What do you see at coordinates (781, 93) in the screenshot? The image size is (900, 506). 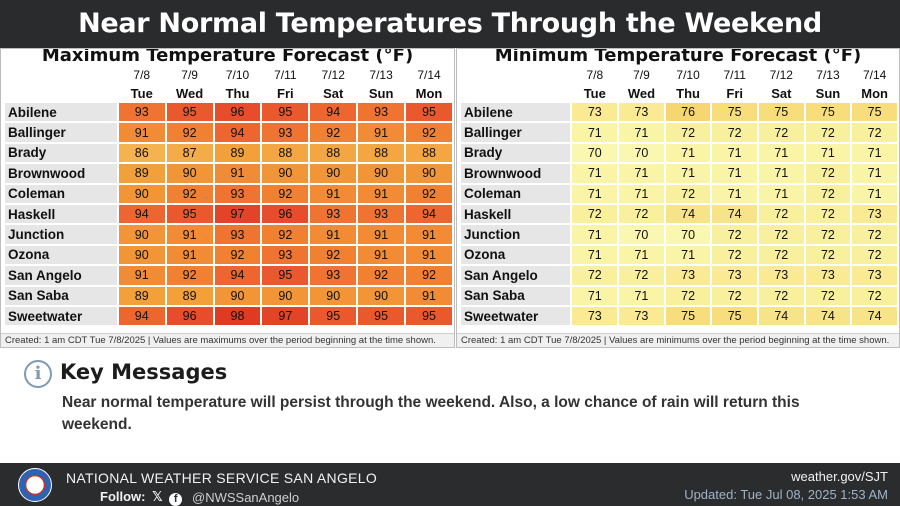 I see `day-header: Sat` at bounding box center [781, 93].